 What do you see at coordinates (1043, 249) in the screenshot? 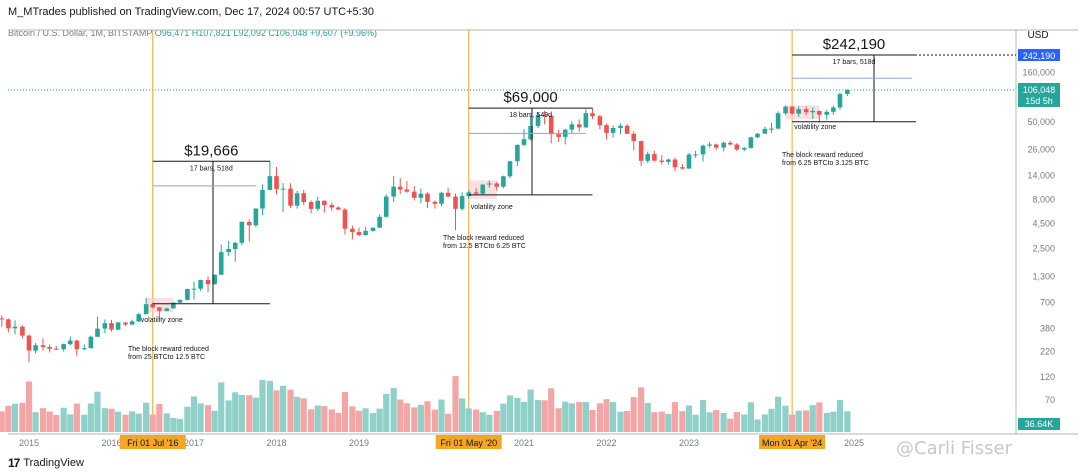
I see `y-tick-label: 2,500` at bounding box center [1043, 249].